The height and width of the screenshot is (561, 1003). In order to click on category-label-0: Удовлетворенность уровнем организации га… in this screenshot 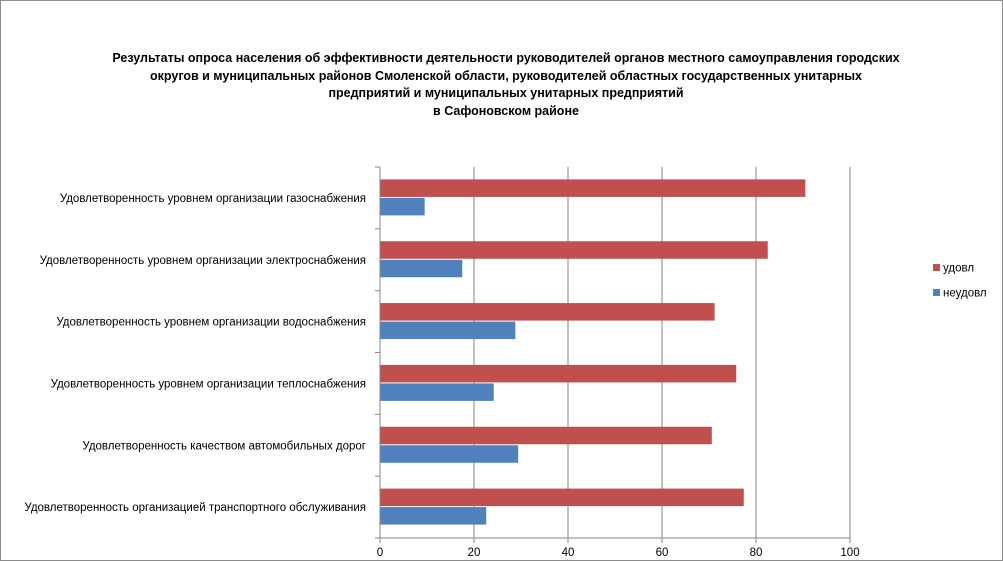, I will do `click(213, 199)`.